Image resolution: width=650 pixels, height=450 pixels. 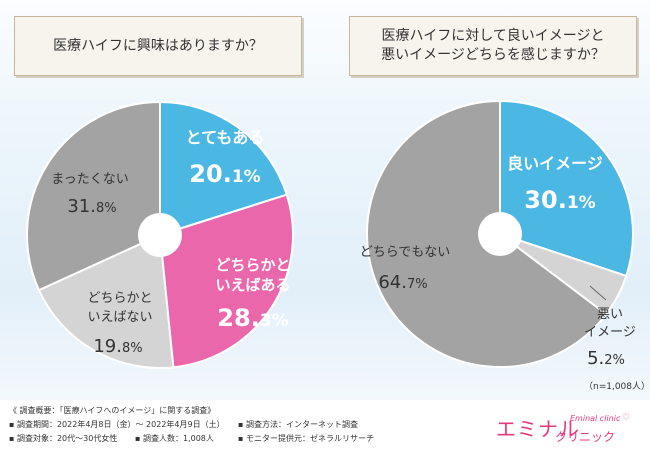 What do you see at coordinates (252, 265) in the screenshot?
I see `label-somewhat-interested-line-1: どちらかと` at bounding box center [252, 265].